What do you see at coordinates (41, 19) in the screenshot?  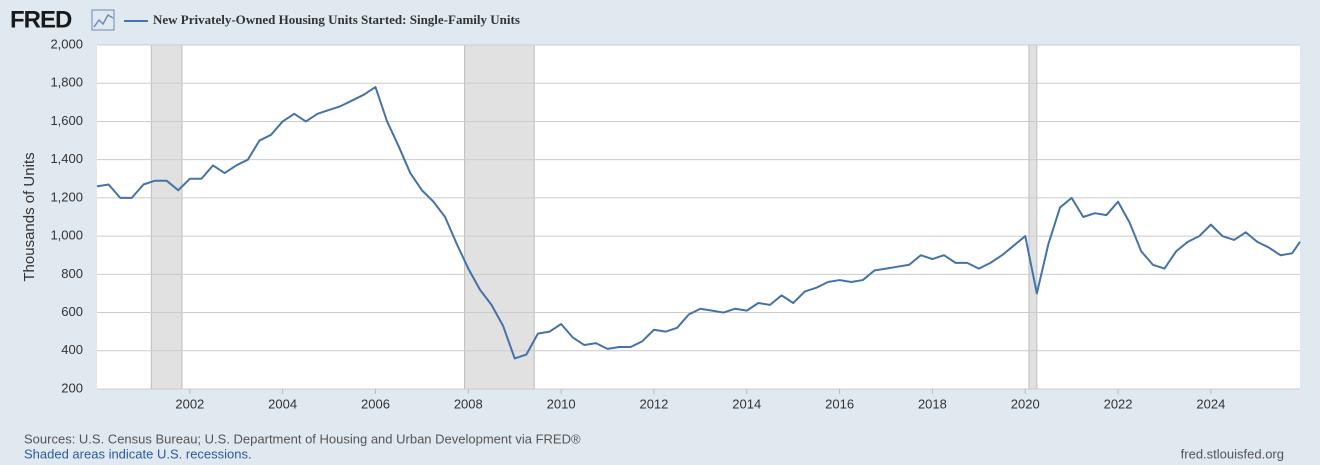 I see `logo: FRED` at bounding box center [41, 19].